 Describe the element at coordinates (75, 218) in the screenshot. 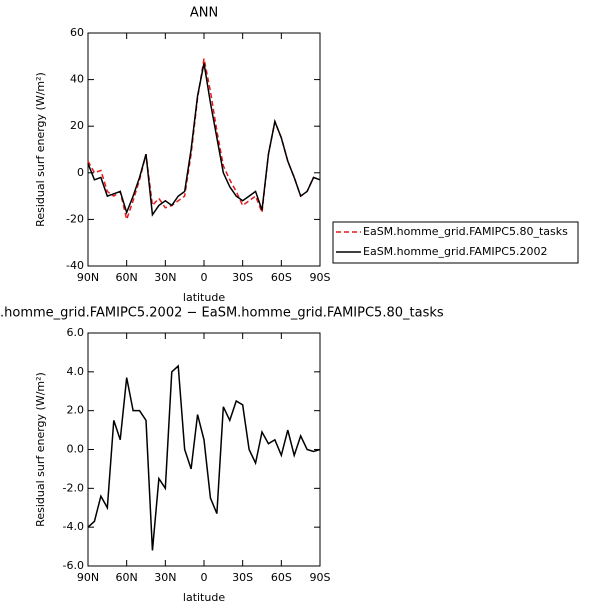

I see `y-tick-label: -20` at that location.